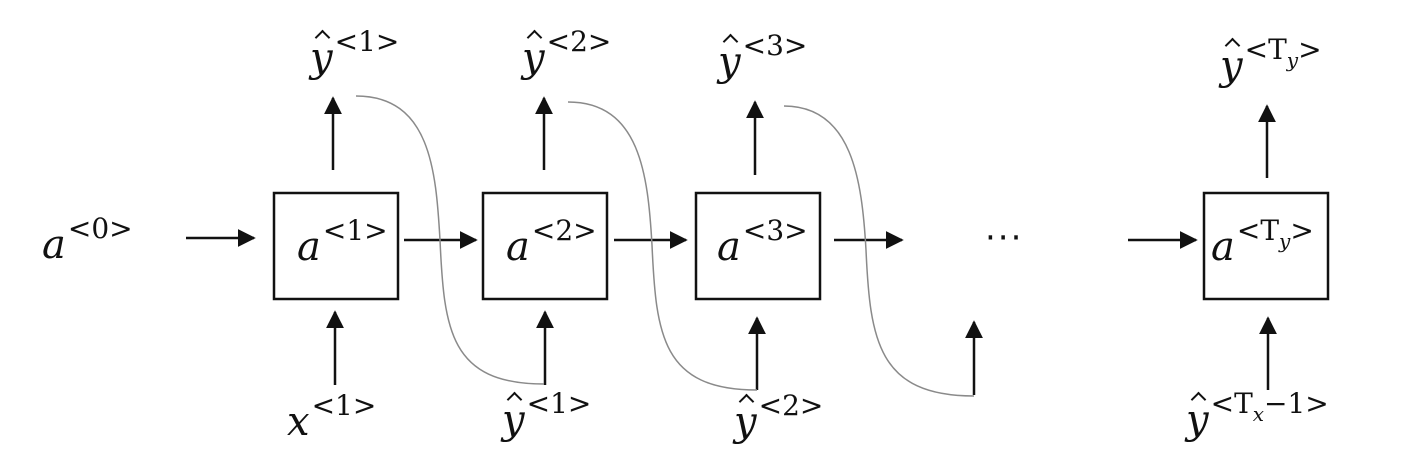  What do you see at coordinates (1257, 415) in the screenshot?
I see `input-label-final: y<Tx−1>` at bounding box center [1257, 415].